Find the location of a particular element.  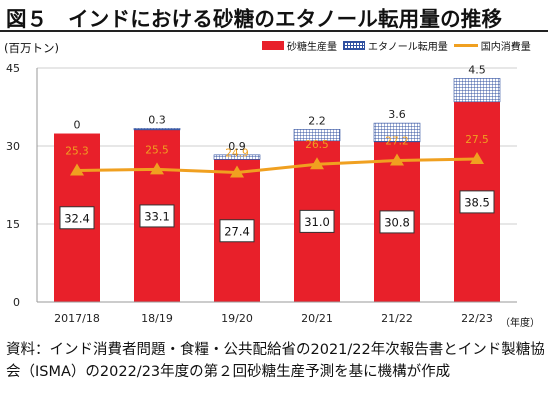

domestic-value-label: 24.9 is located at coordinates (236, 154).